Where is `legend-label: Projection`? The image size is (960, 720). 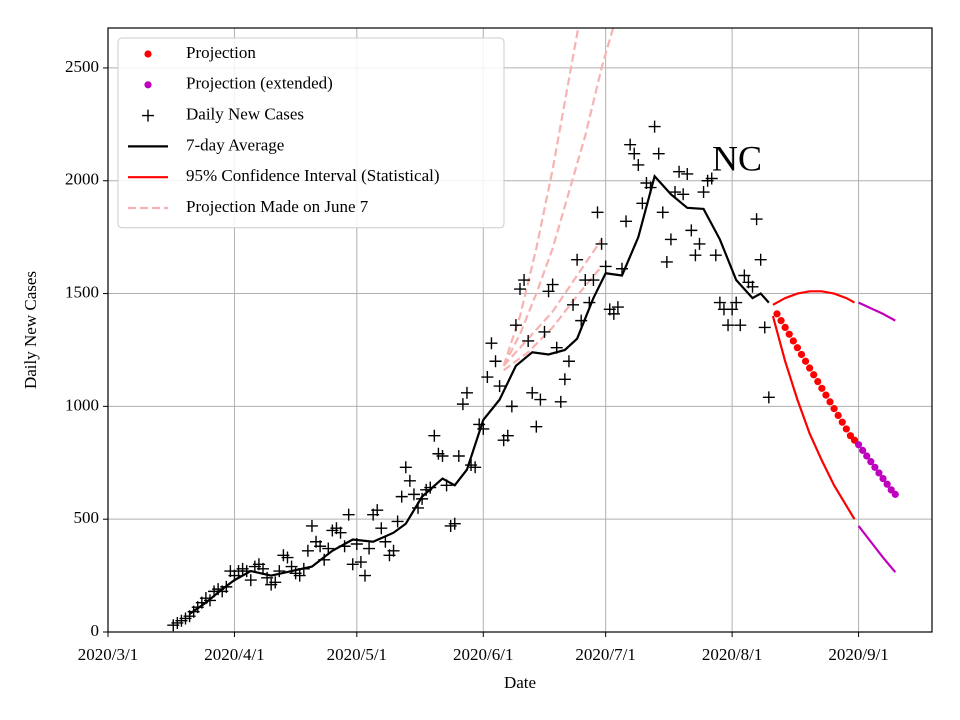
legend-label: Projection is located at coordinates (221, 52).